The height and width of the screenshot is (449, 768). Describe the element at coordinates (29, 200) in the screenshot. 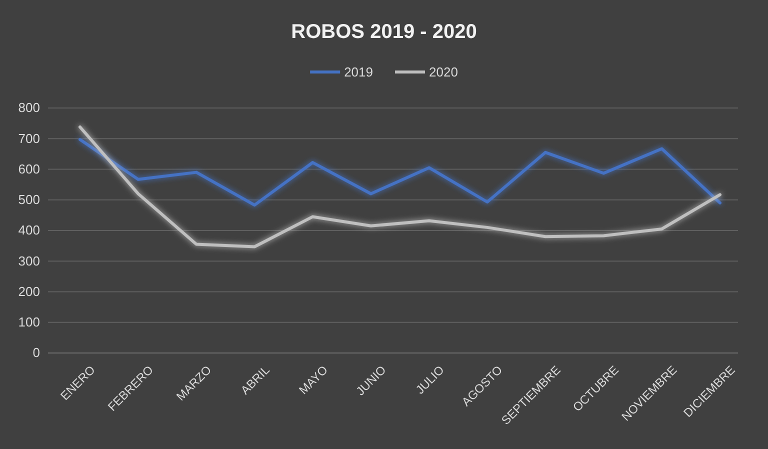

I see `y-tick-label: 500` at that location.